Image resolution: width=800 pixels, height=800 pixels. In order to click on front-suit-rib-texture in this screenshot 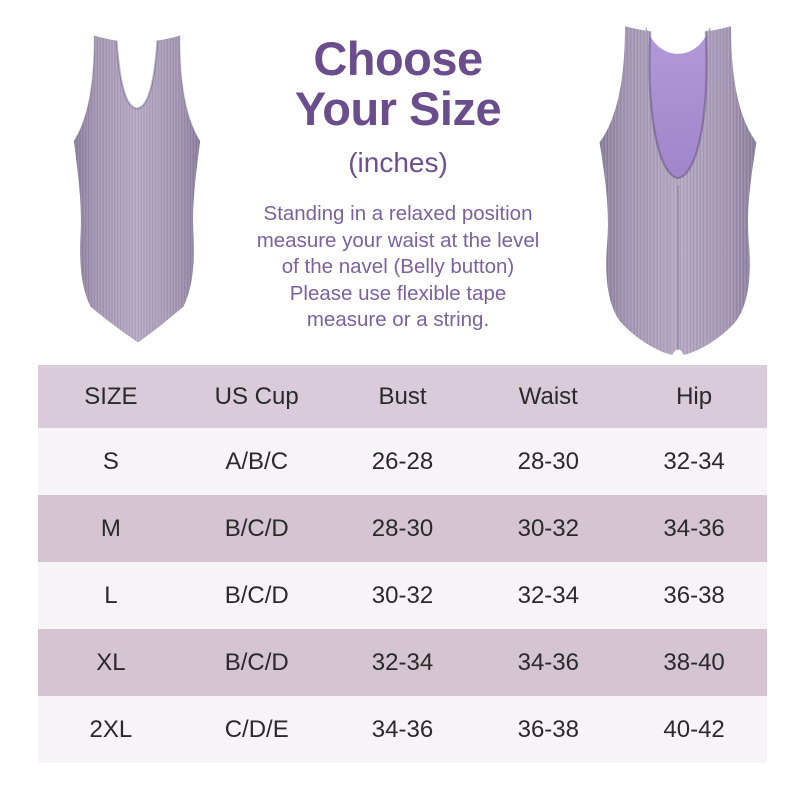, I will do `click(137, 189)`.